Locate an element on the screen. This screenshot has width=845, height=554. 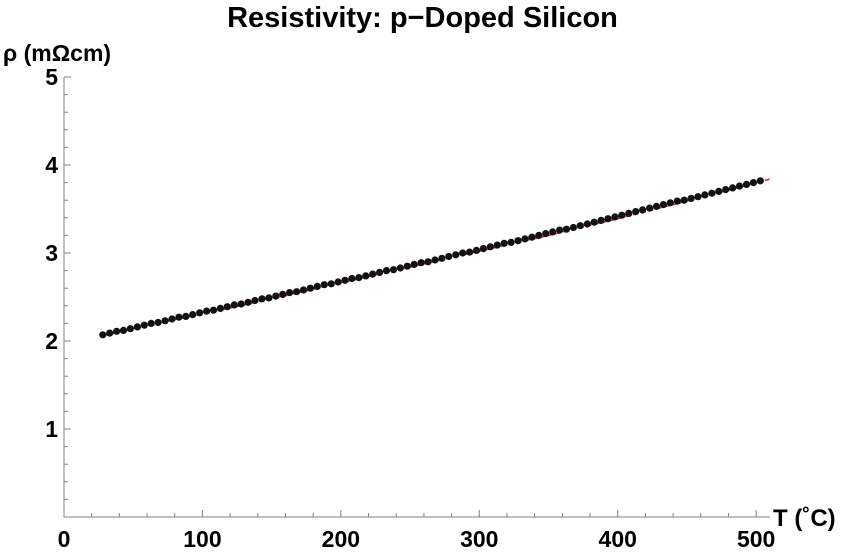
y-tick-label: 5 is located at coordinates (51, 77).